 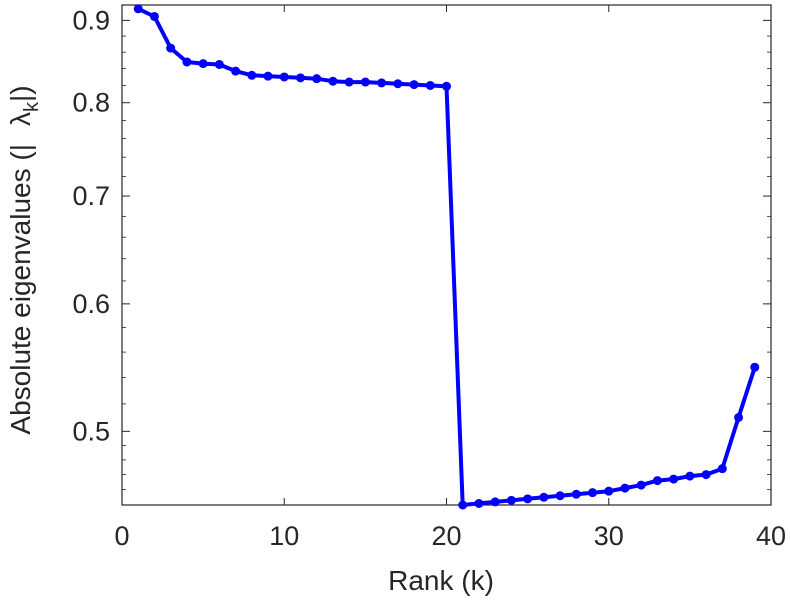 What do you see at coordinates (446, 536) in the screenshot?
I see `x-tick-label: 20` at bounding box center [446, 536].